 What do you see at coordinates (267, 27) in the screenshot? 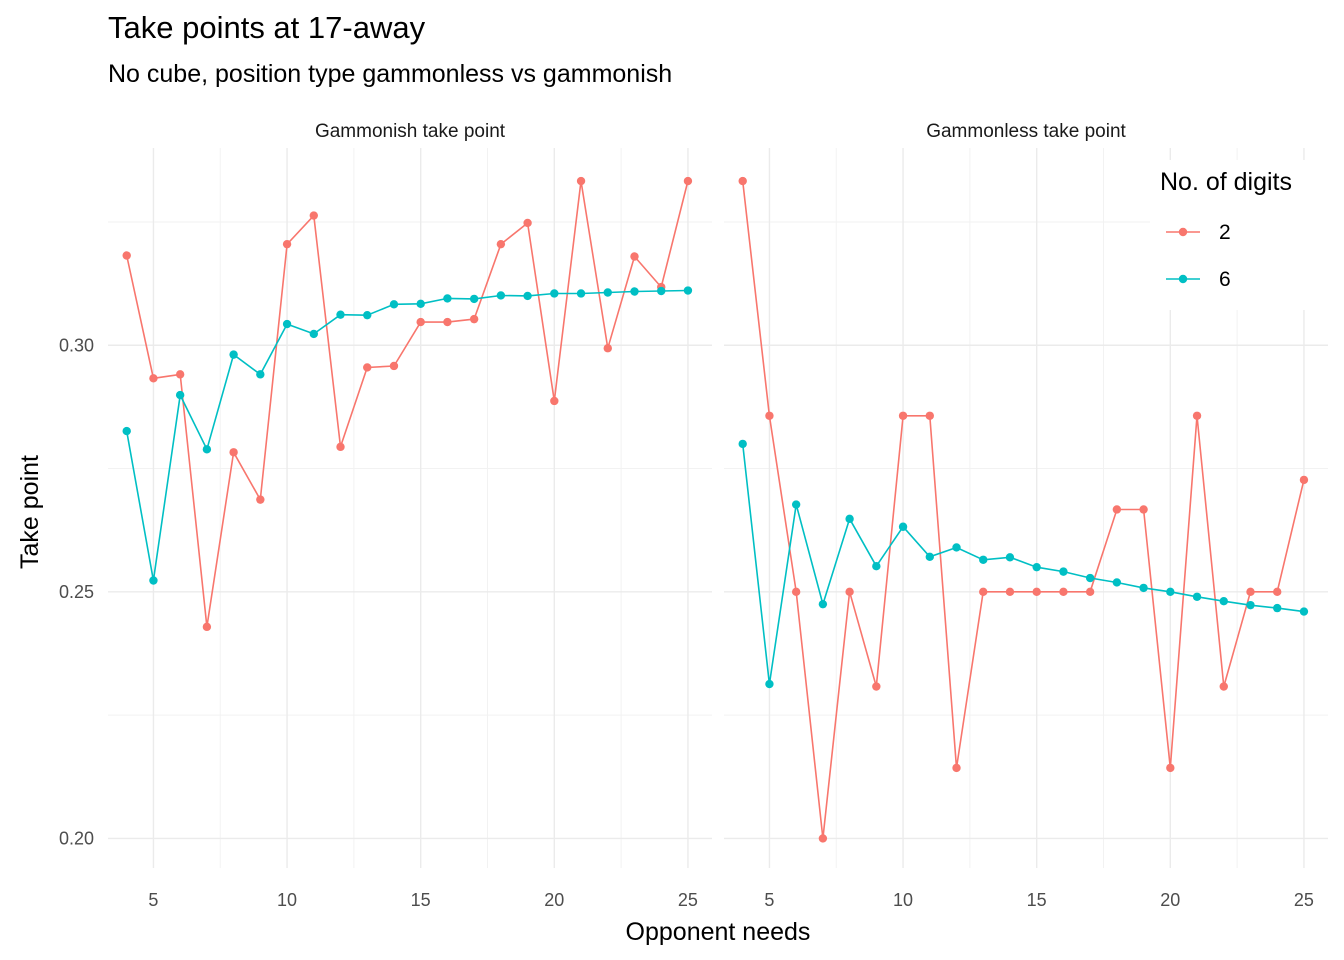
I see `chart-title: Take points at 17-away` at bounding box center [267, 27].